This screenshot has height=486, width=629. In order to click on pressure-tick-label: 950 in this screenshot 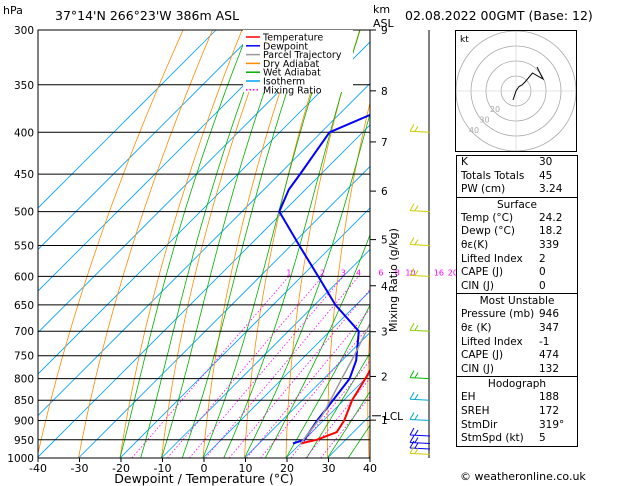, I will do `click(24, 441)`.